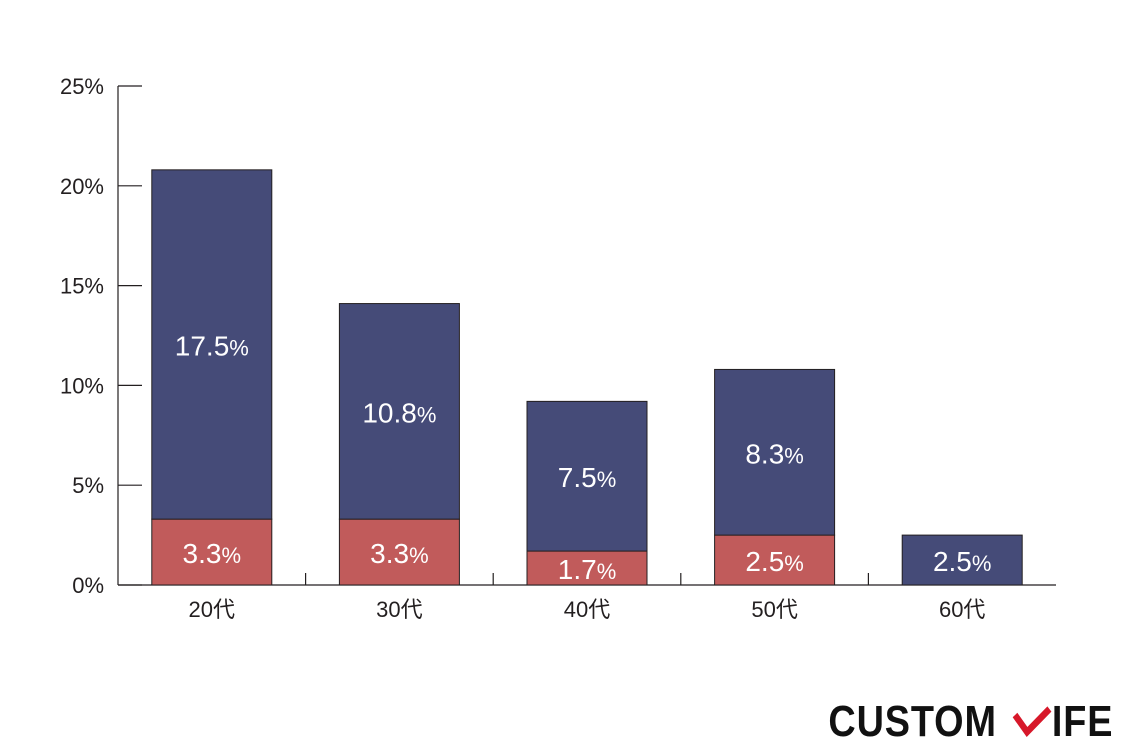  I want to click on x-category-label-1: 30代, so click(399, 609).